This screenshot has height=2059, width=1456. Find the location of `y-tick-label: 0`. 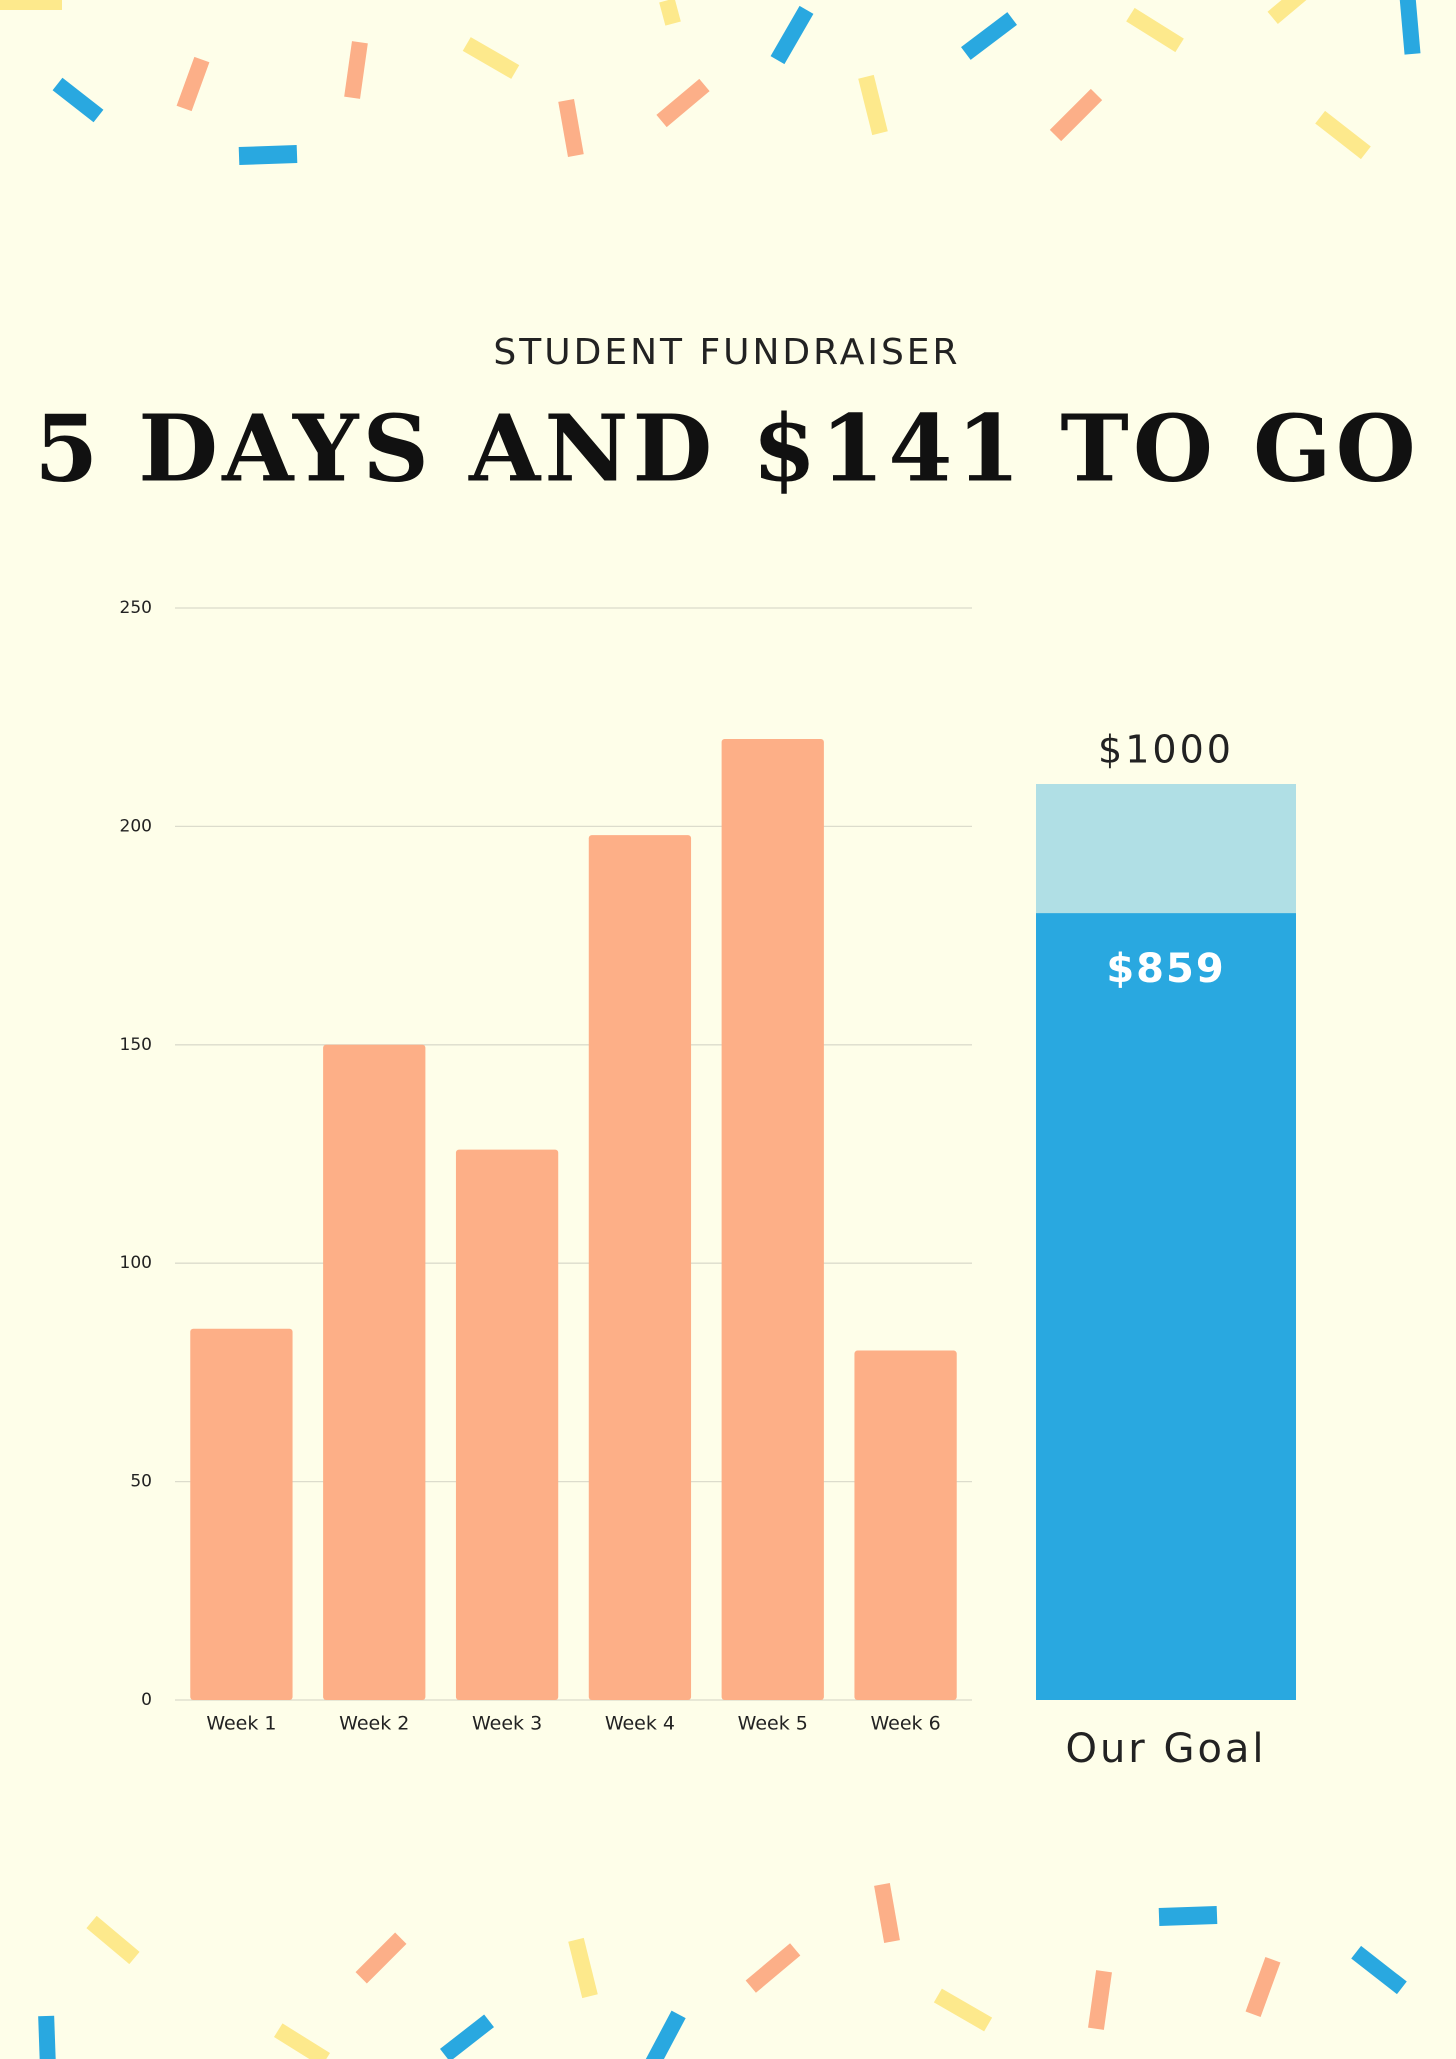

y-tick-label: 0 is located at coordinates (146, 1700).